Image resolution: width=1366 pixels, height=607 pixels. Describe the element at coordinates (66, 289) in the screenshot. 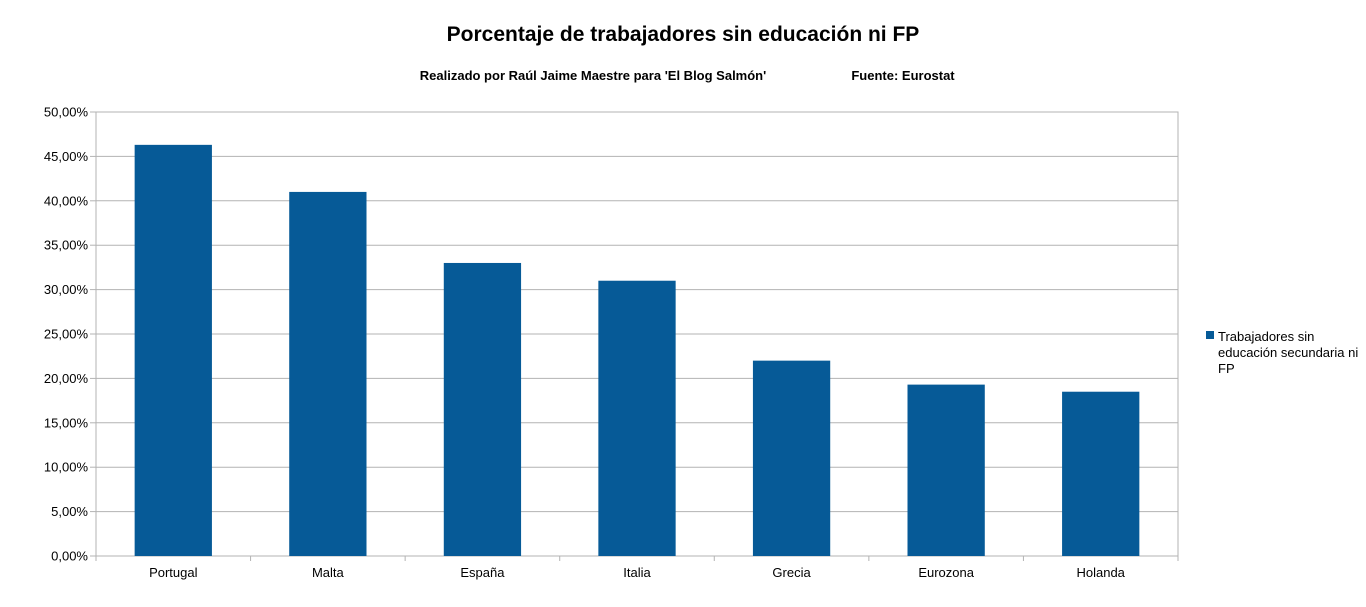

I see `y-tick-label: 30,00%` at that location.